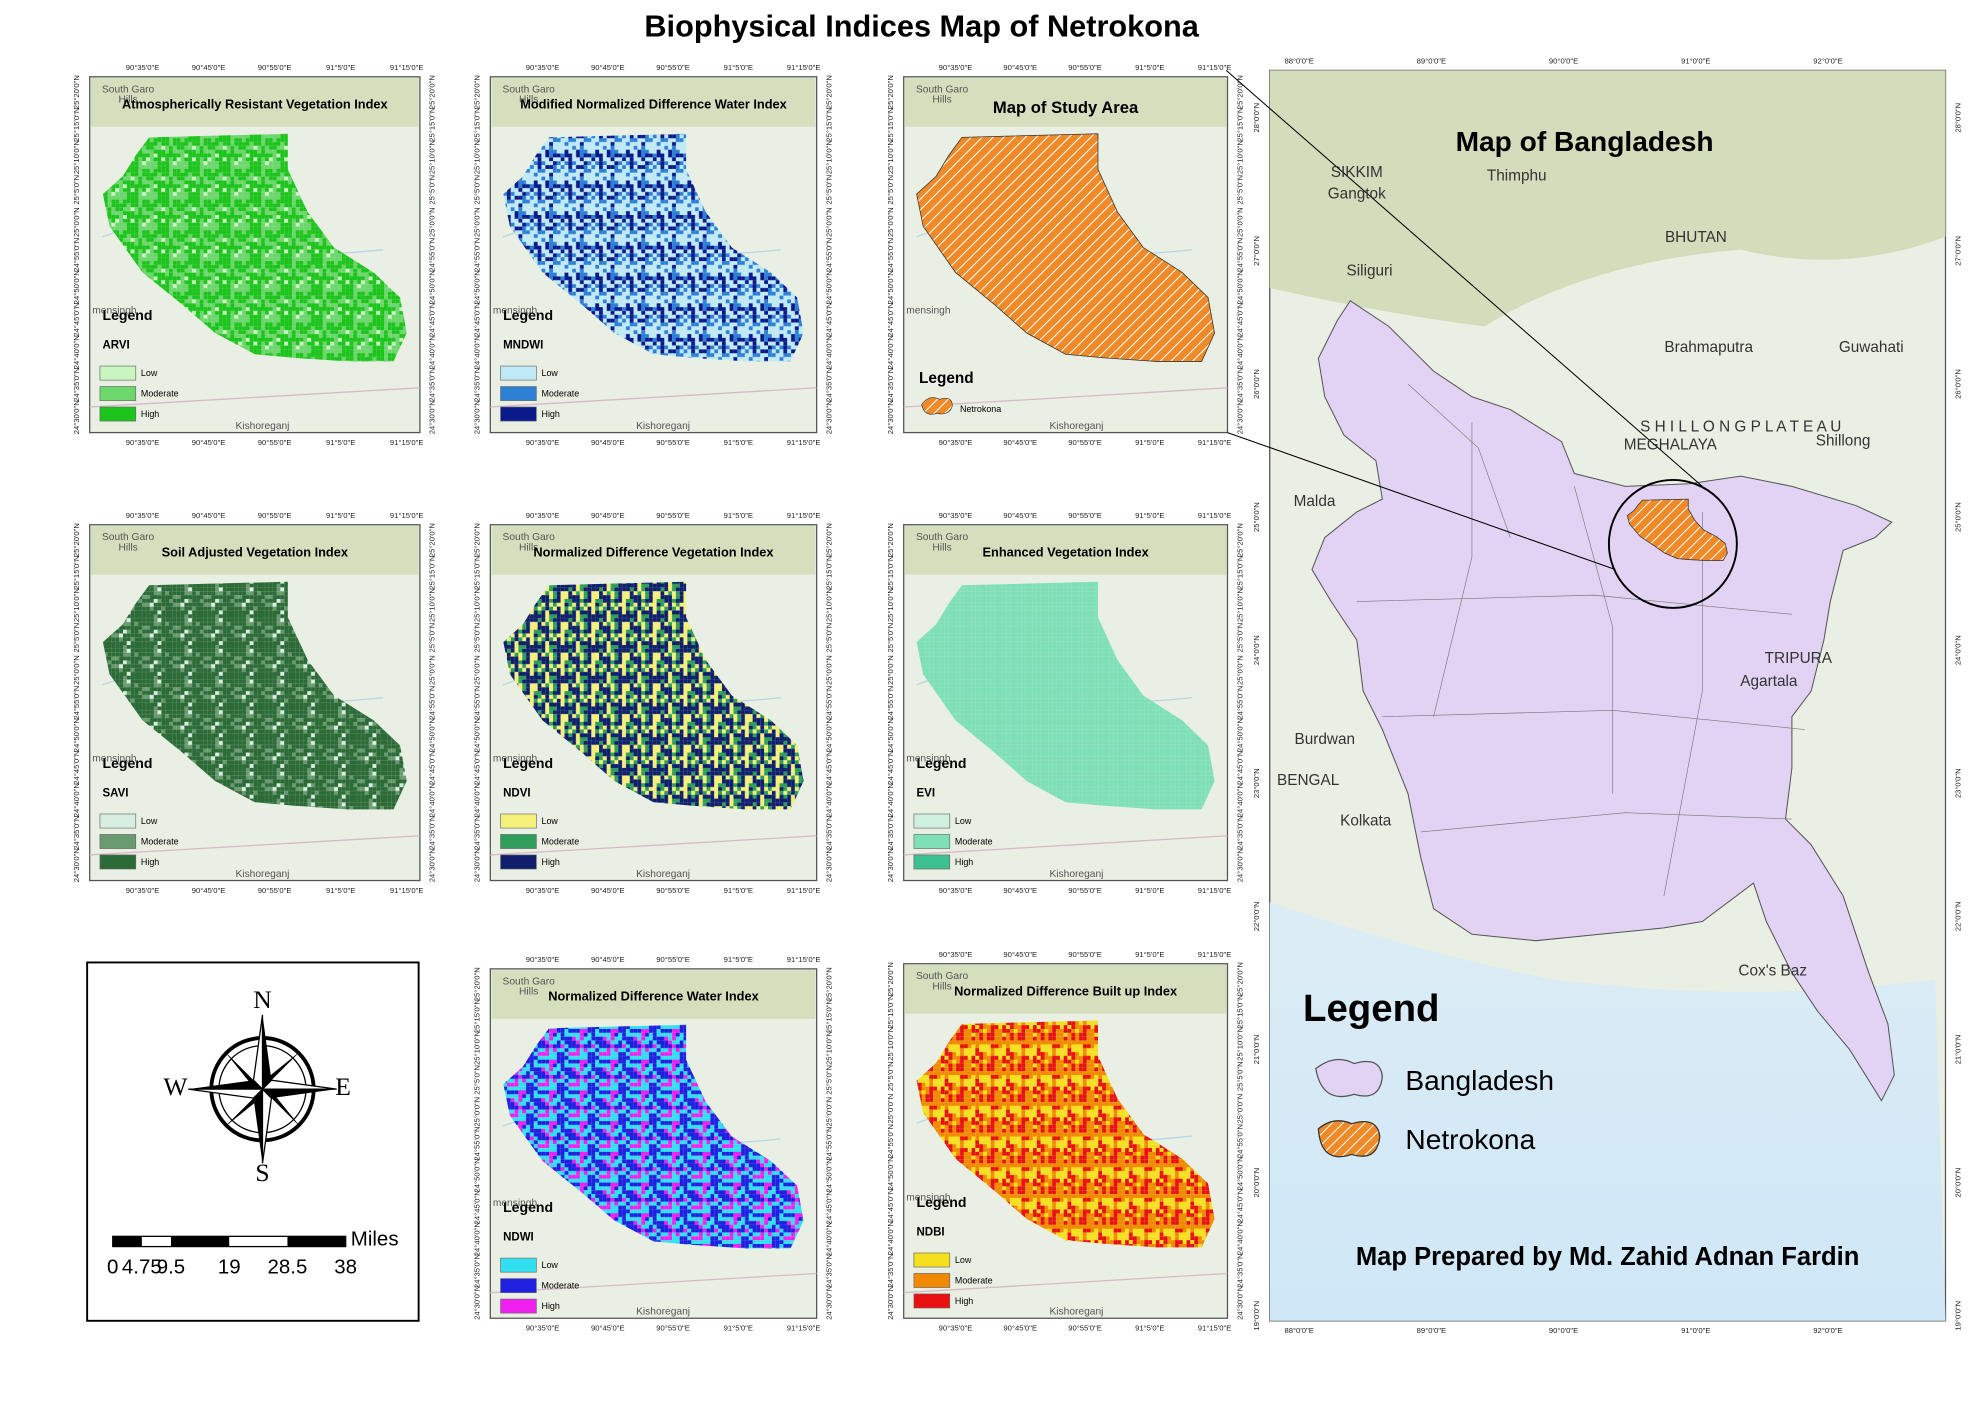 This screenshot has height=1404, width=1984. What do you see at coordinates (1957, 783) in the screenshot?
I see `lat-label: 23°0'0"N` at bounding box center [1957, 783].